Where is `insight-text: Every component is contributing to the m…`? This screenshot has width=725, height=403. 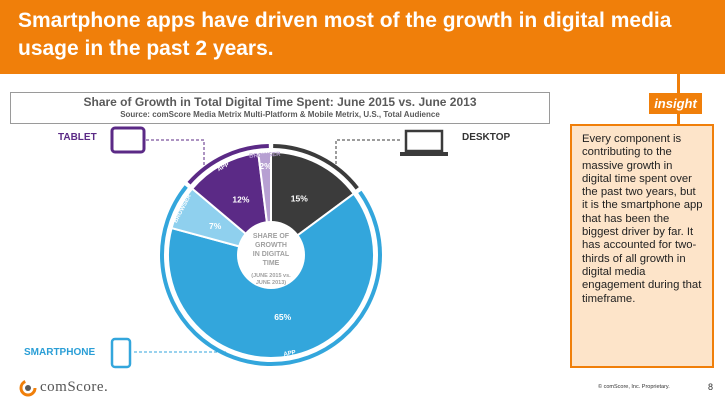 insight-text: Every component is contributing to the m… is located at coordinates (642, 219).